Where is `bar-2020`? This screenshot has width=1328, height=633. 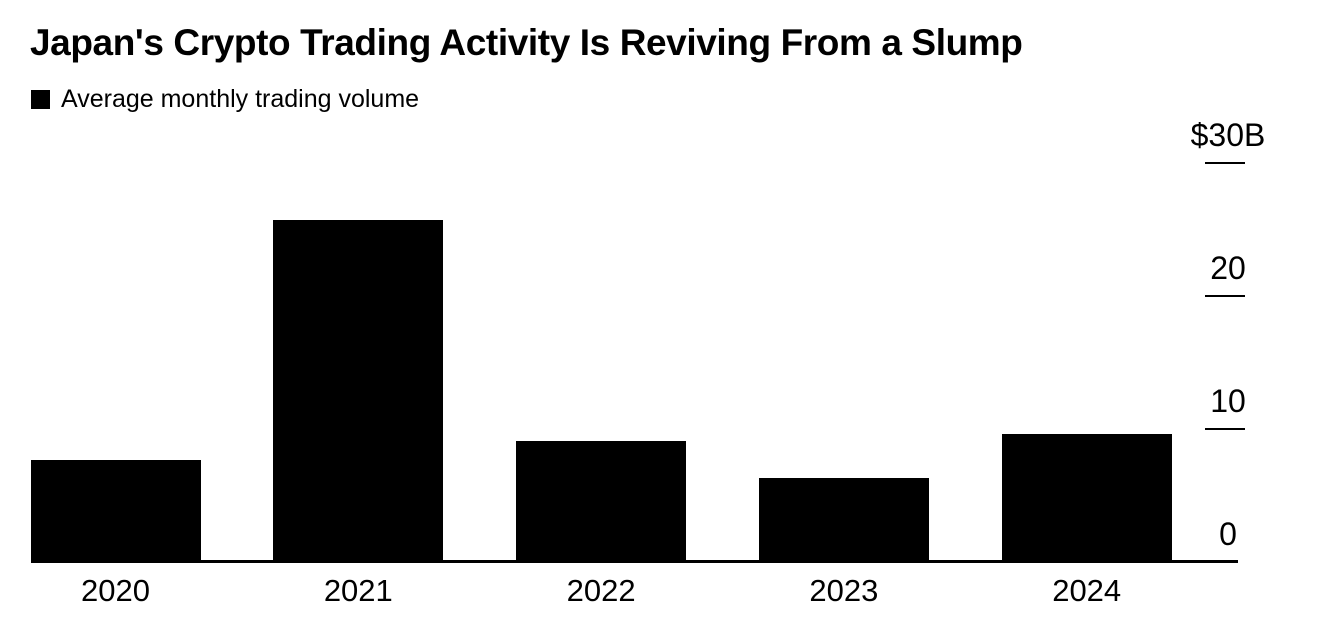
bar-2020 is located at coordinates (115, 511).